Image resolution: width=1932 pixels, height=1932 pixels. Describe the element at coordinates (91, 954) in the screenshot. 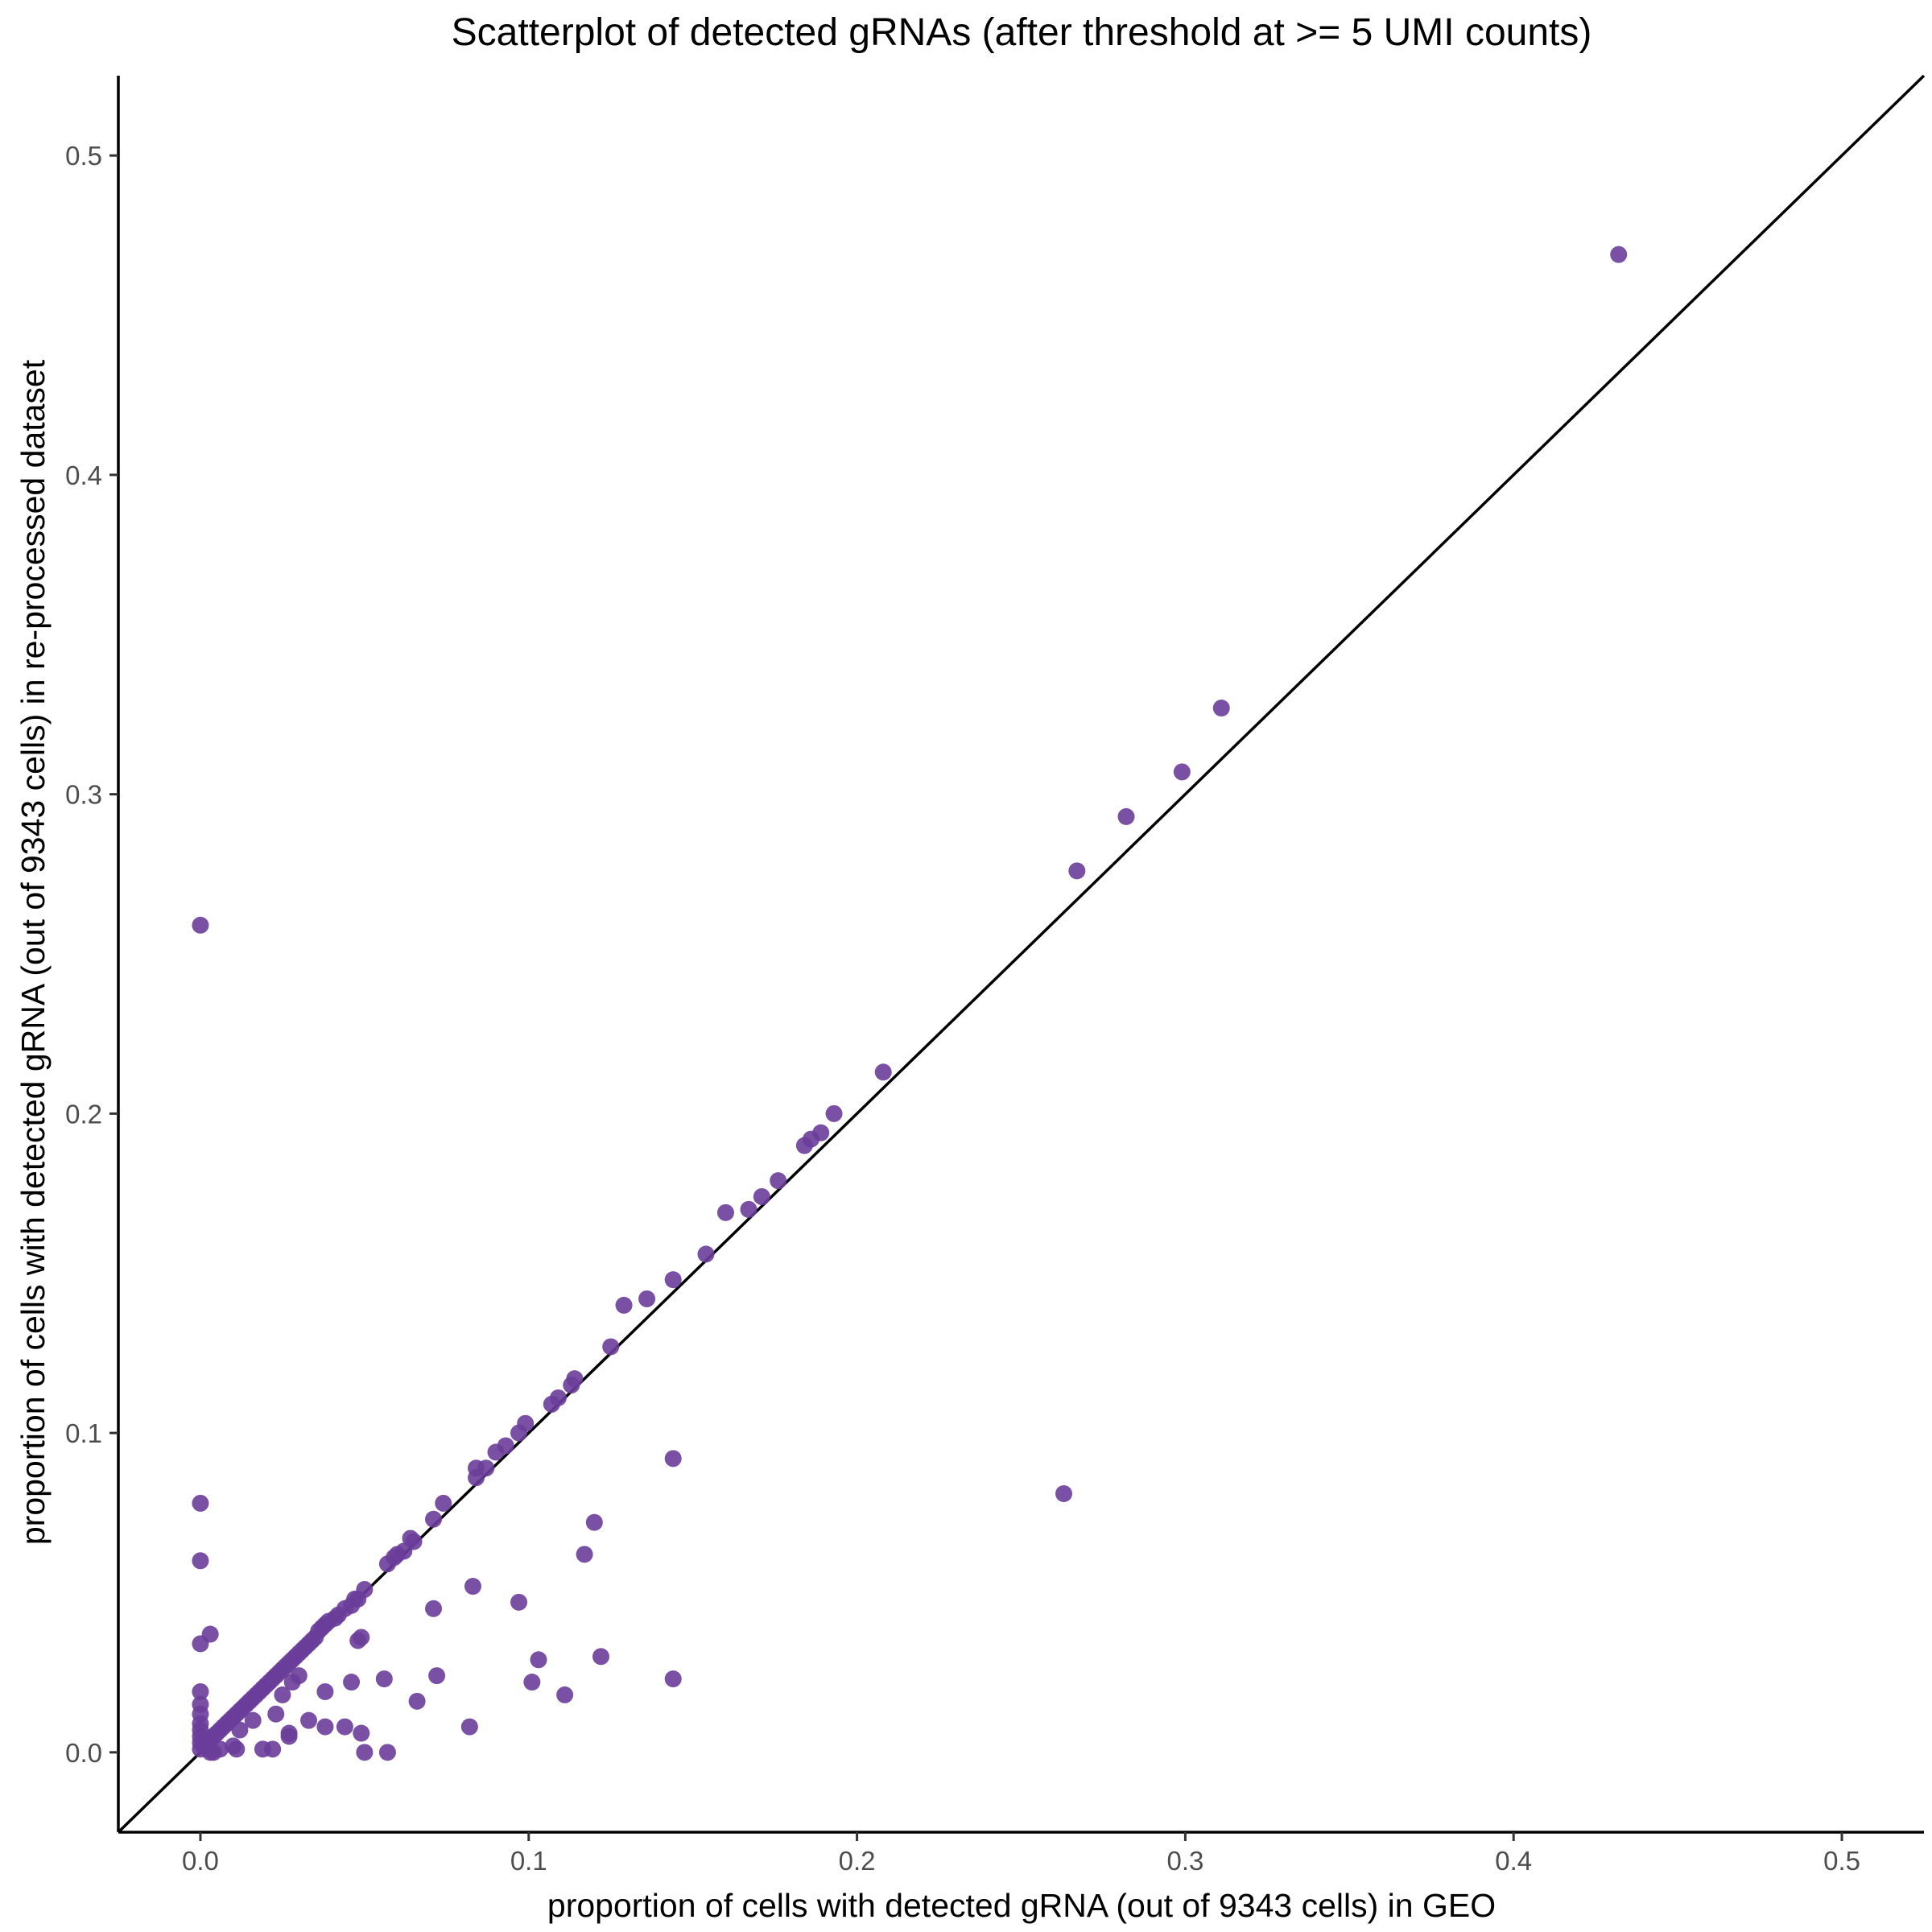

I see `y-axis-ticks: 0.0 0.1 0.2 0.3 0.4 0.5` at that location.